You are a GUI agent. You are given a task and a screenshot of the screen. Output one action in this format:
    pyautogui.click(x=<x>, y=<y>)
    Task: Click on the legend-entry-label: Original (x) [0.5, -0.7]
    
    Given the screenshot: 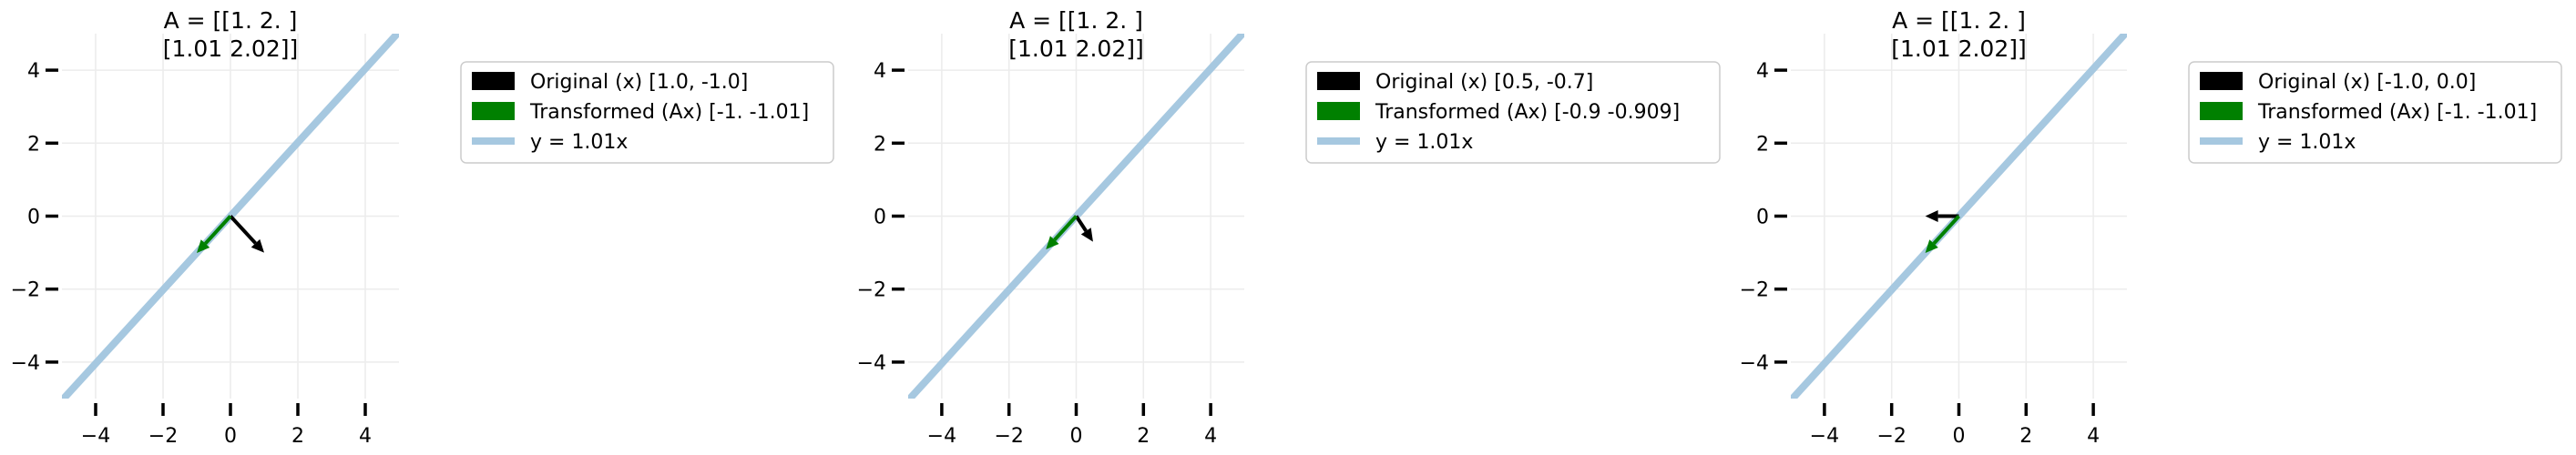 What is the action you would take?
    pyautogui.click(x=1484, y=83)
    